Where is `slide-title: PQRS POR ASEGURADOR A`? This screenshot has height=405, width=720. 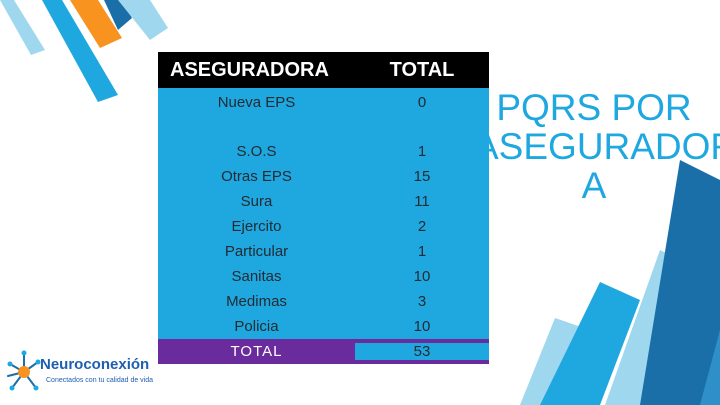
slide-title: PQRS POR ASEGURADOR A is located at coordinates (597, 146).